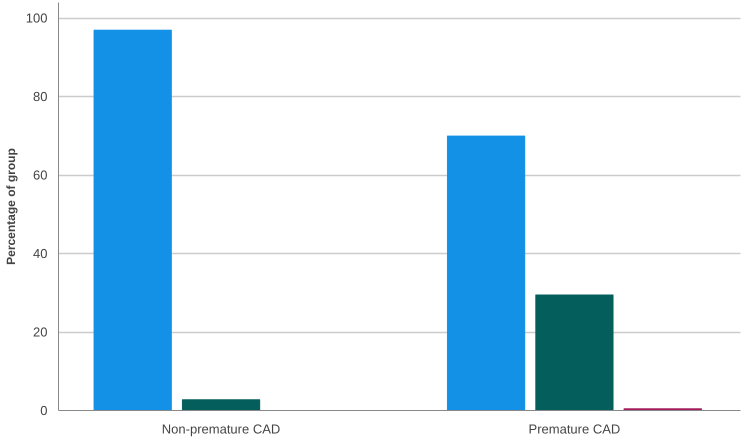 This screenshot has height=439, width=750. What do you see at coordinates (44, 410) in the screenshot?
I see `y-tick-label: 0` at bounding box center [44, 410].